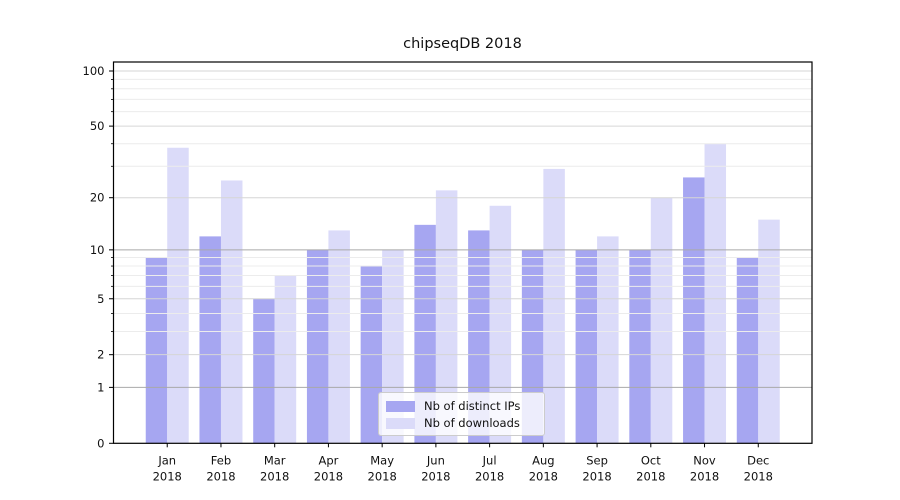  What do you see at coordinates (275, 460) in the screenshot?
I see `x-tick-label-month: Mar` at bounding box center [275, 460].